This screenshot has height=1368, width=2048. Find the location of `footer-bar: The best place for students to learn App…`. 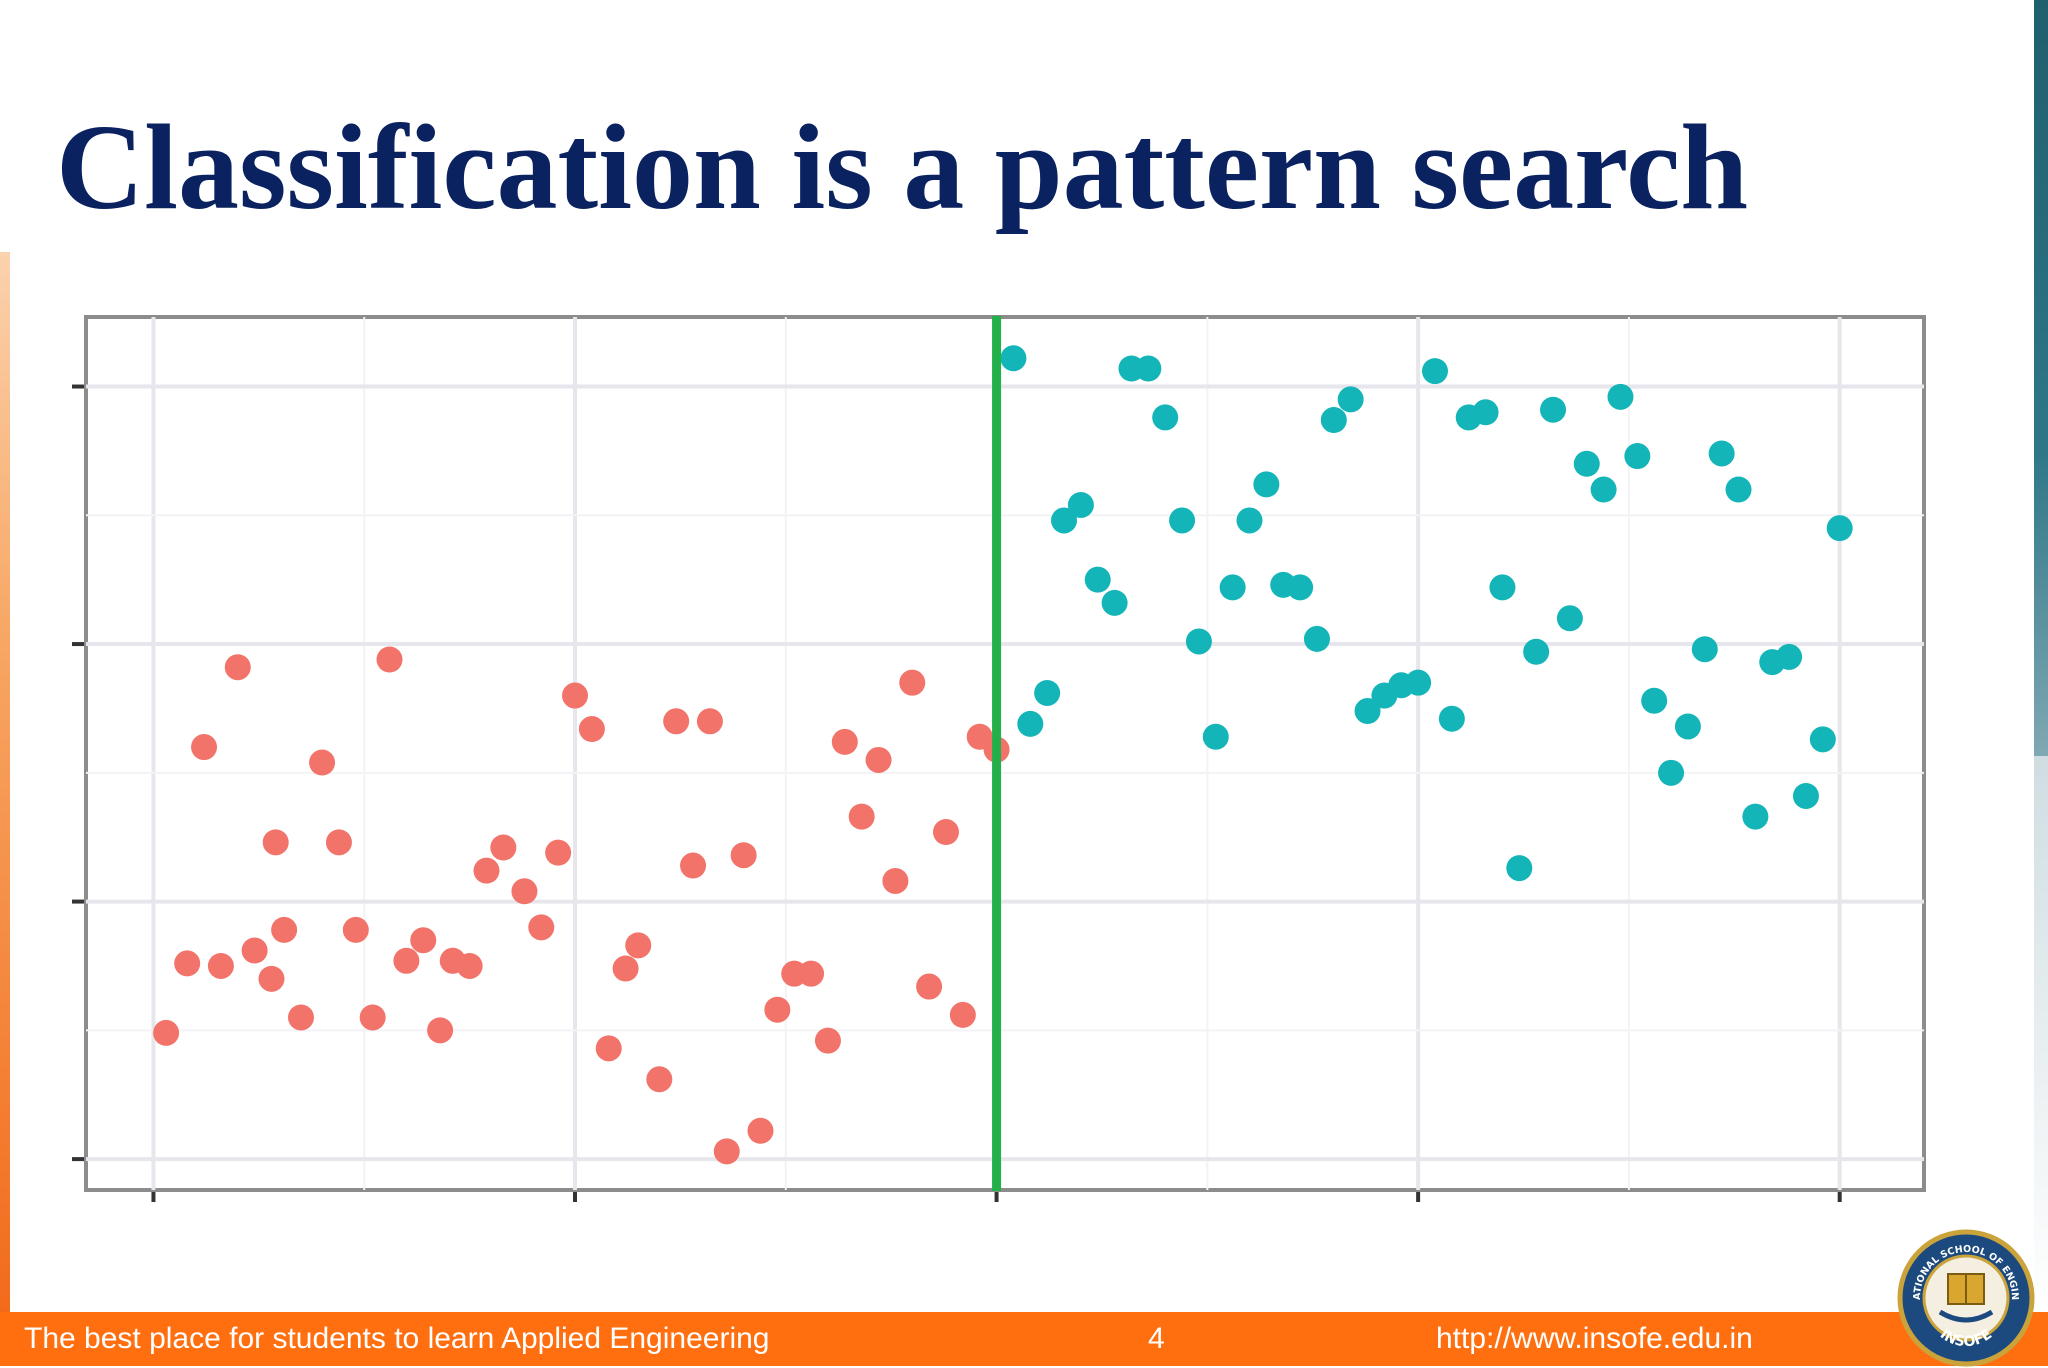

footer-bar: The best place for students to learn App… is located at coordinates (1024, 1339).